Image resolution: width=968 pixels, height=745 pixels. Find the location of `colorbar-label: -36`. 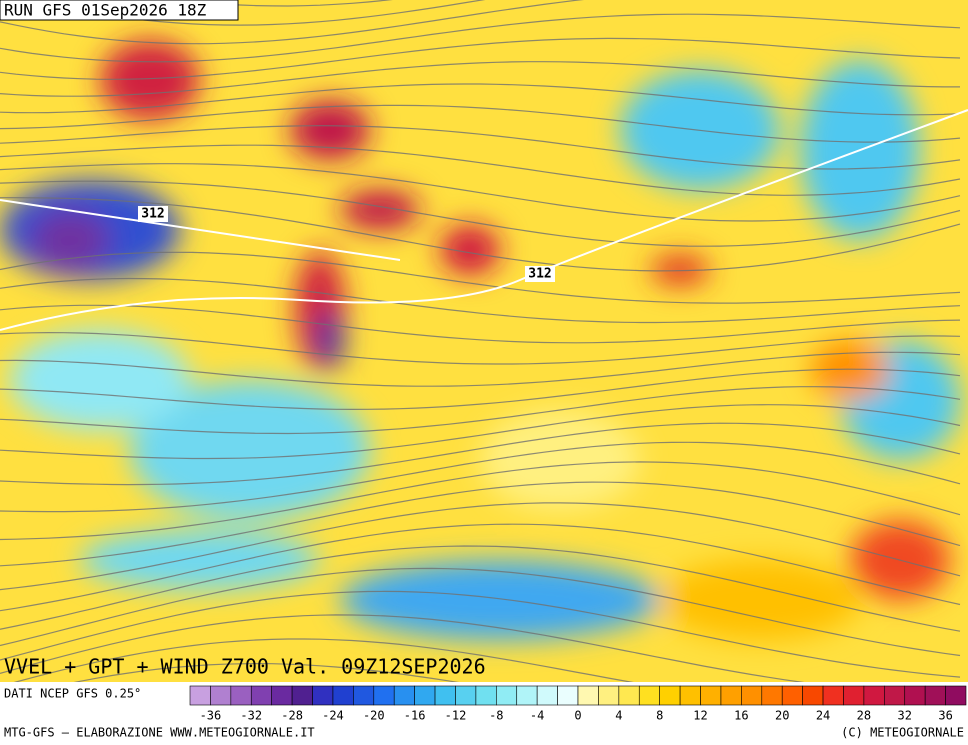

colorbar-label: -36 is located at coordinates (211, 716).